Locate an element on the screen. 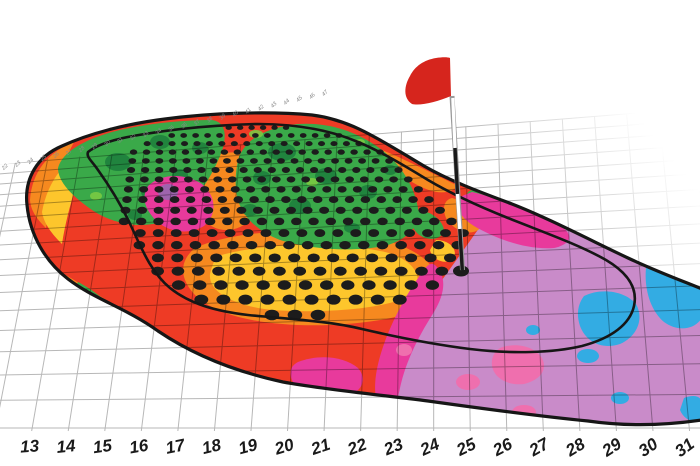 The image size is (700, 466). far-edge-label: 27 is located at coordinates (69, 153).